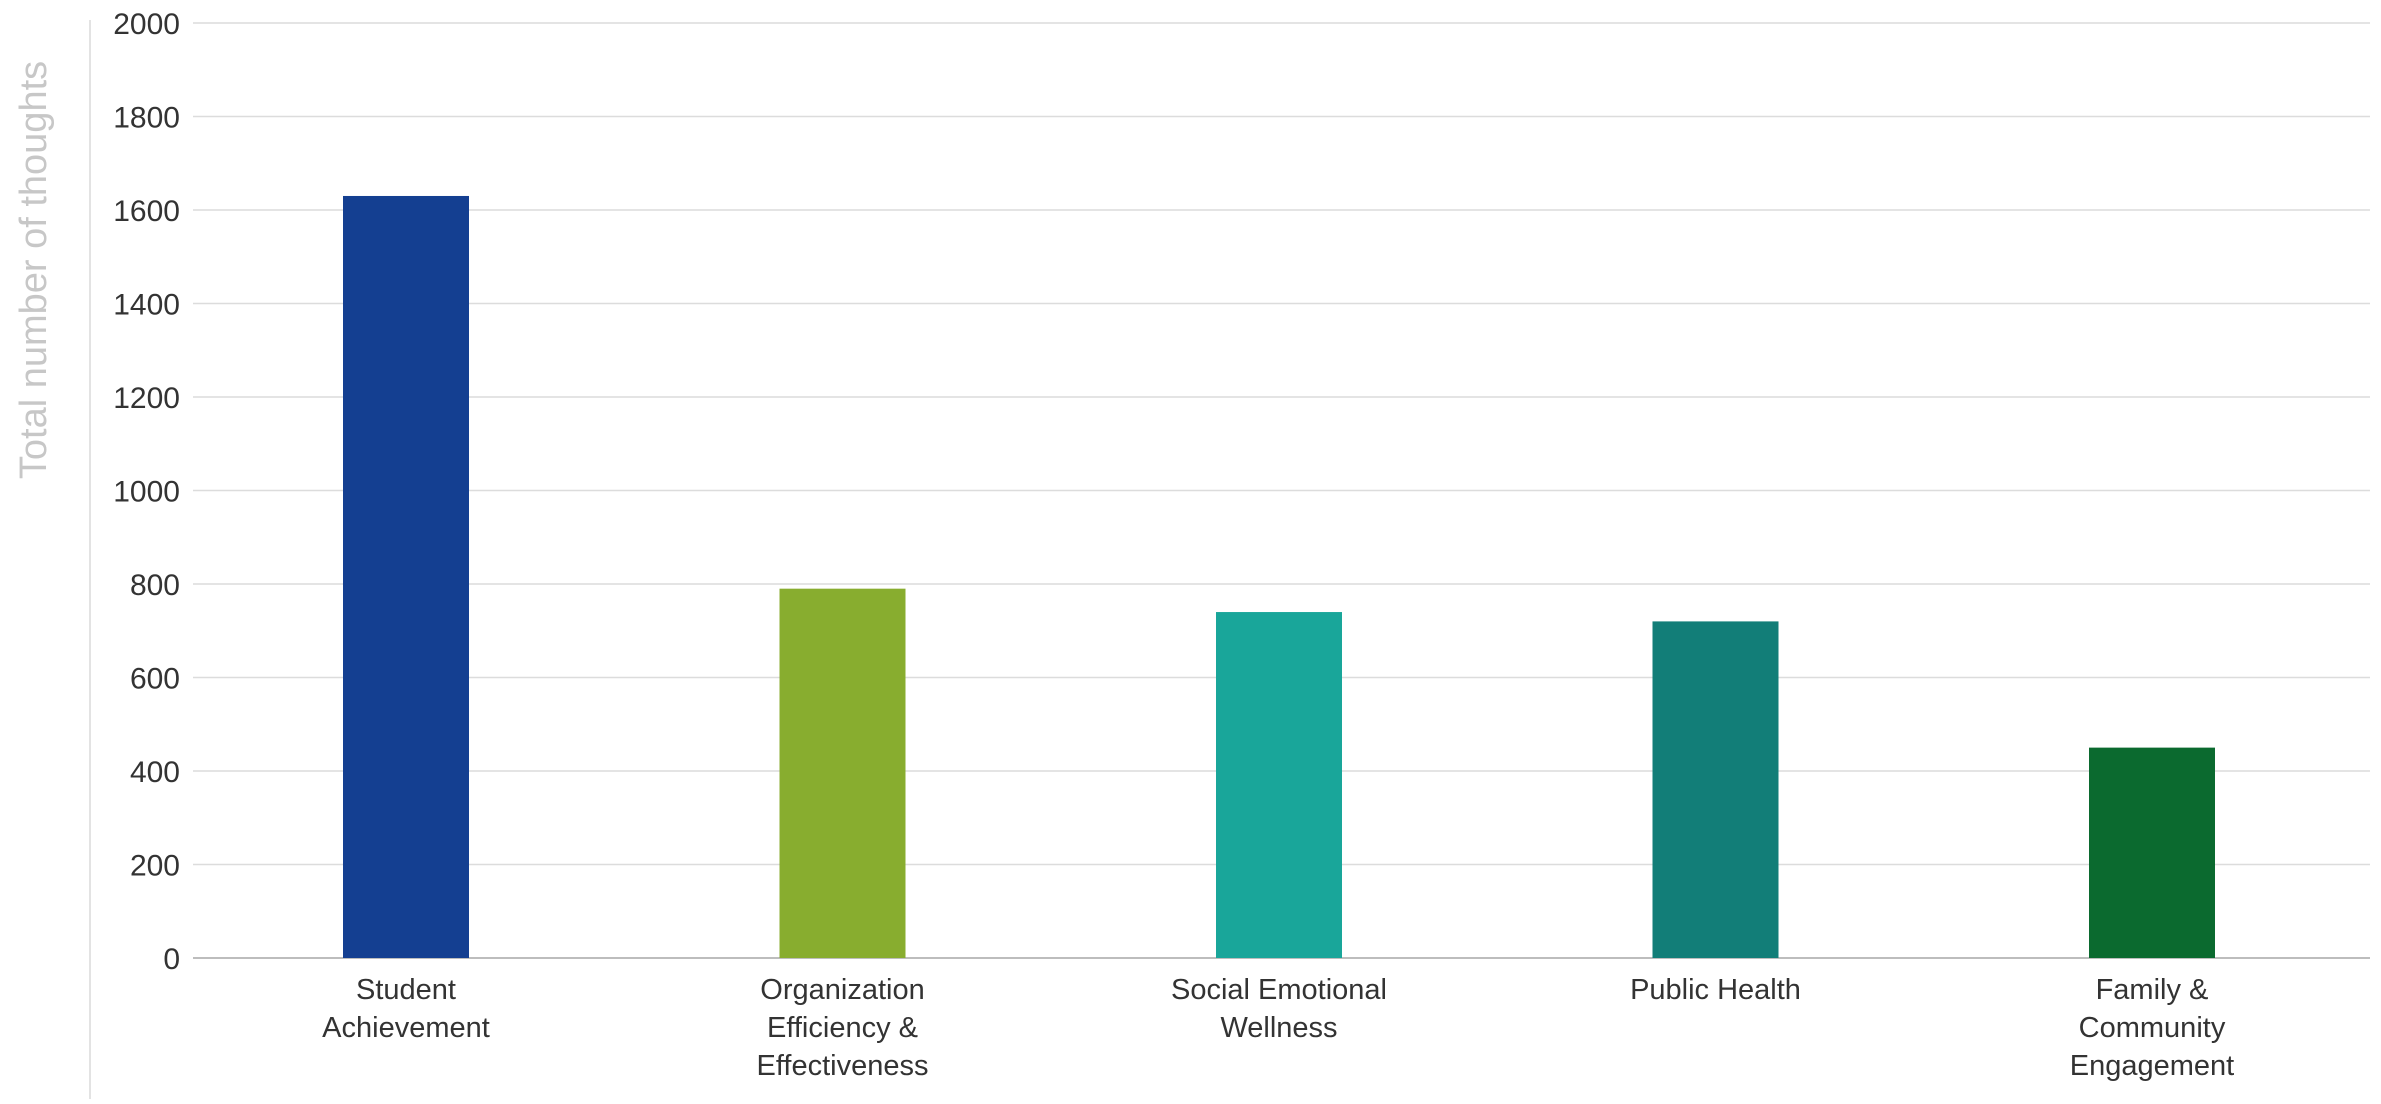  What do you see at coordinates (155, 585) in the screenshot?
I see `y-tick-label: 800` at bounding box center [155, 585].